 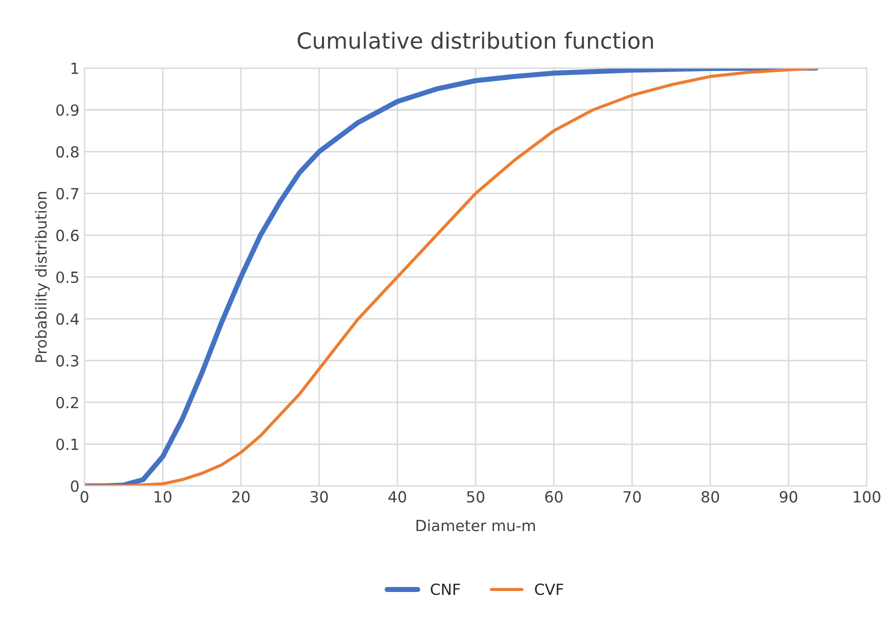 What do you see at coordinates (75, 68) in the screenshot?
I see `y-tick-label: 1` at bounding box center [75, 68].